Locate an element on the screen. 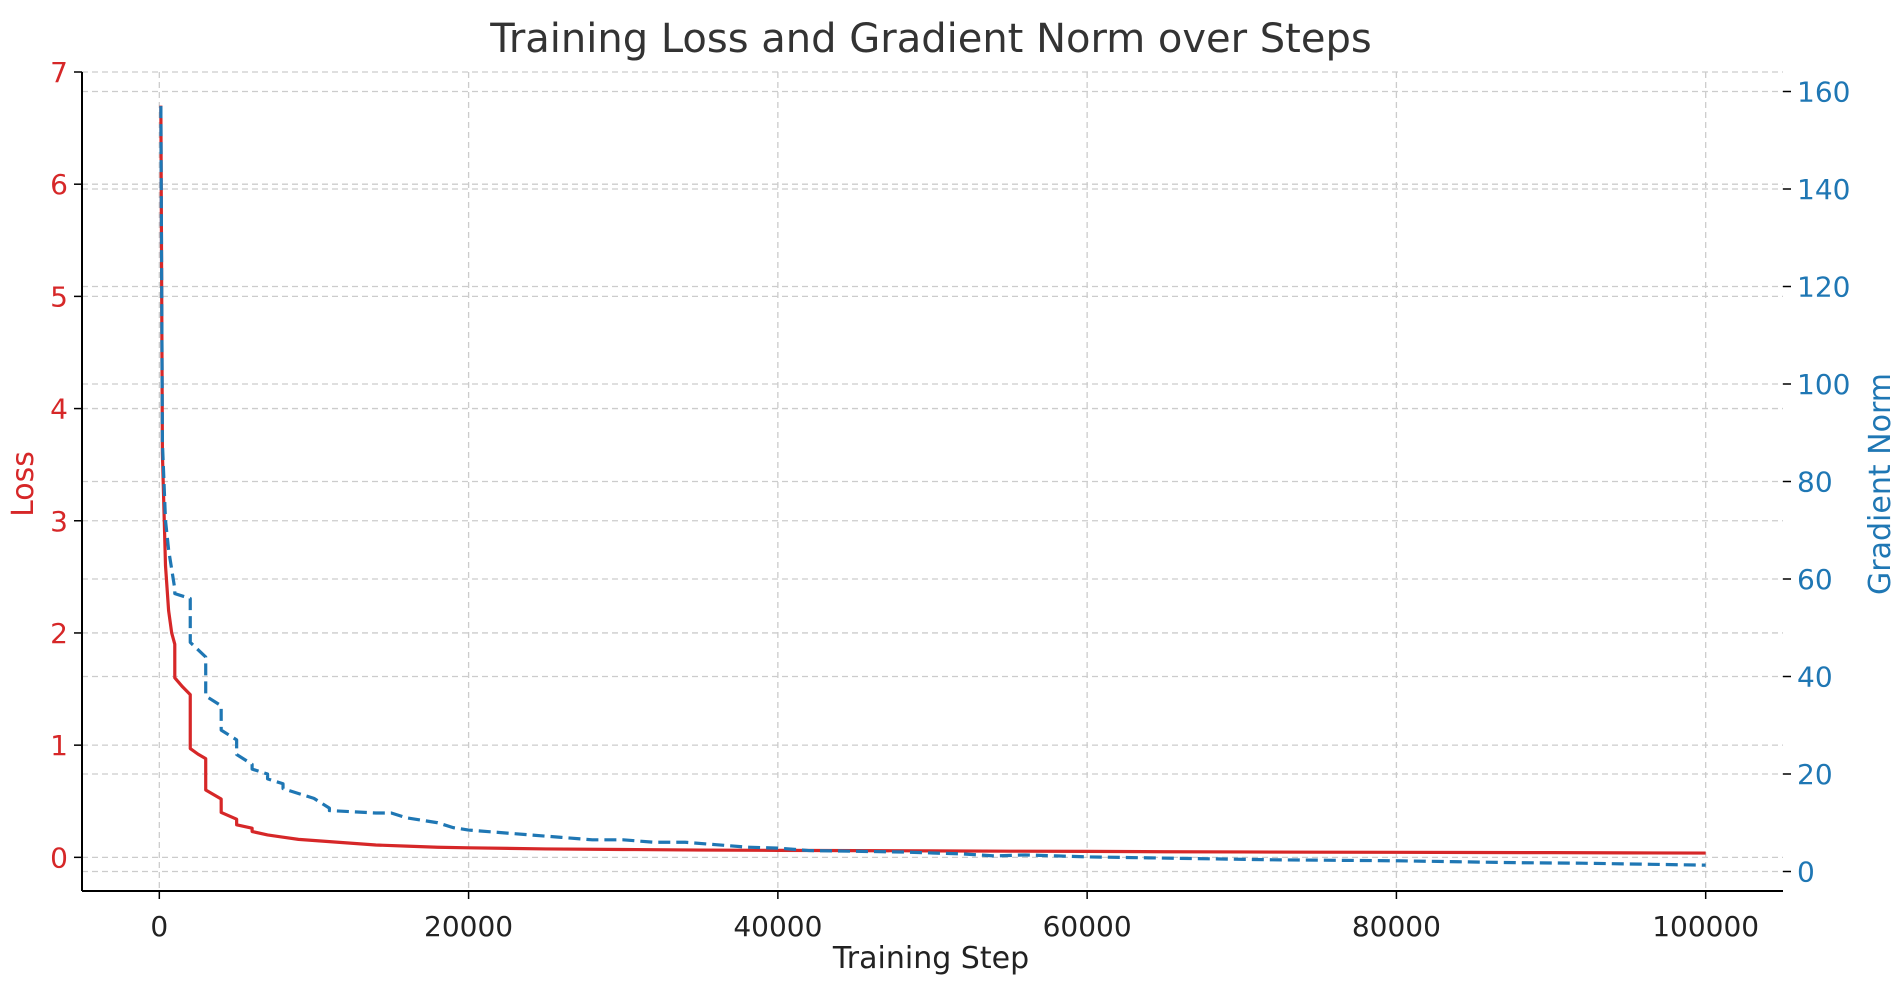 The image size is (1903, 996). x-tick-label: 60000 is located at coordinates (1087, 926).